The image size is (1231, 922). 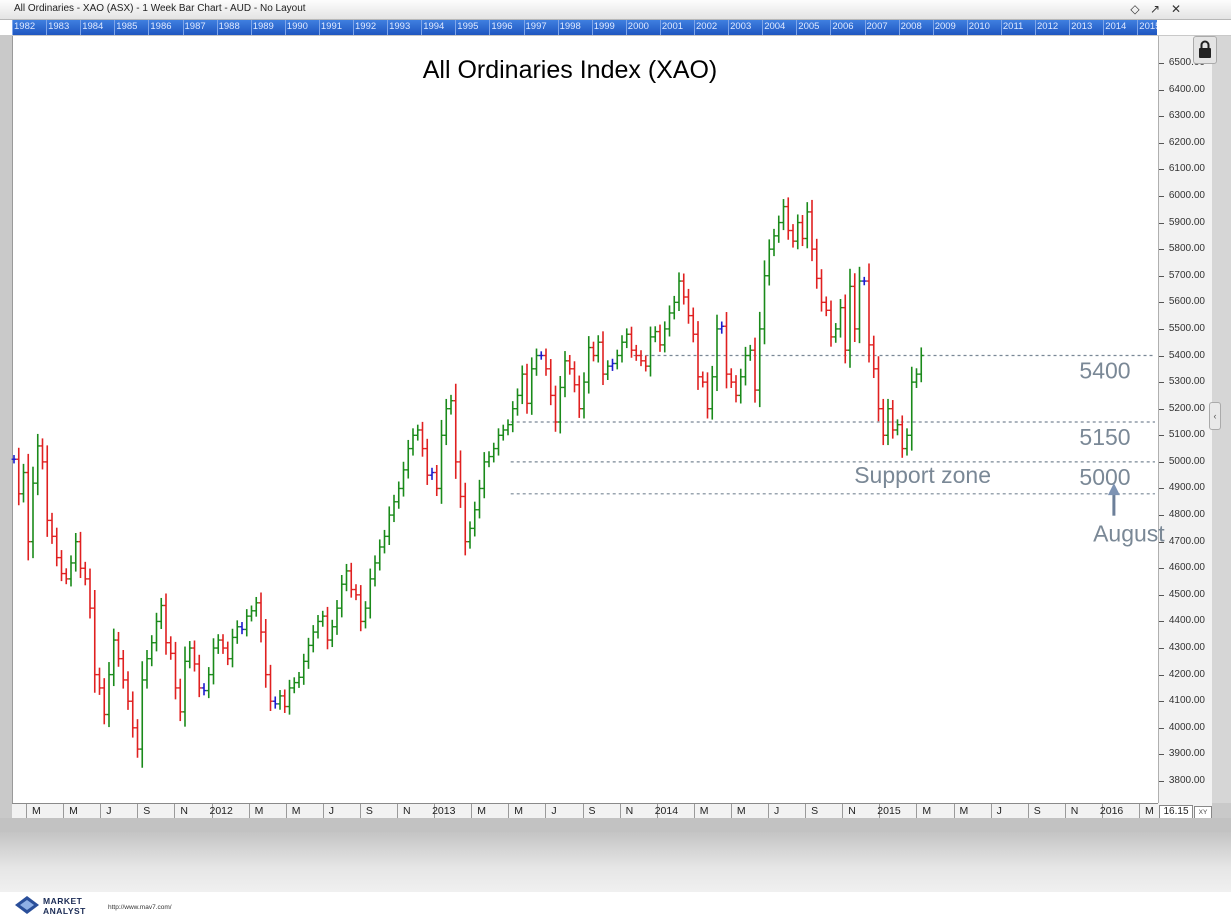 What do you see at coordinates (604, 26) in the screenshot?
I see `year-strip-label: 1999` at bounding box center [604, 26].